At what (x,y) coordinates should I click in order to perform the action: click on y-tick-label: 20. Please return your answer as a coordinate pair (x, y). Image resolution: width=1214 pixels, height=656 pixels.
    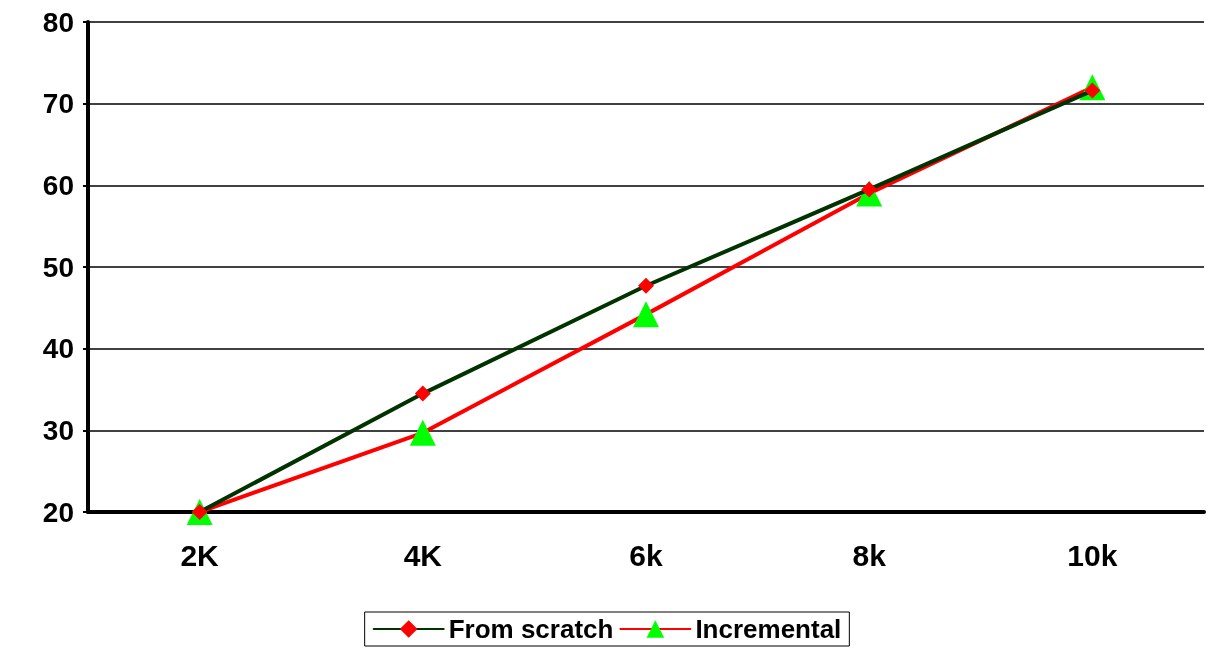
    Looking at the image, I should click on (58, 512).